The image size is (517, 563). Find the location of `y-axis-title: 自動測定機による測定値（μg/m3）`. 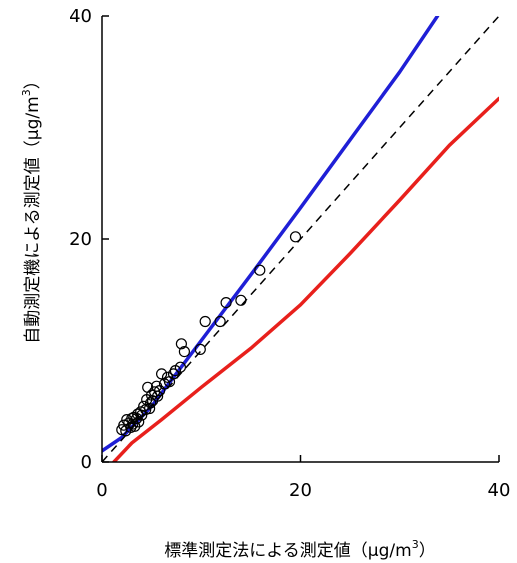

y-axis-title: 自動測定機による測定値（μg/m3） is located at coordinates (31, 207).